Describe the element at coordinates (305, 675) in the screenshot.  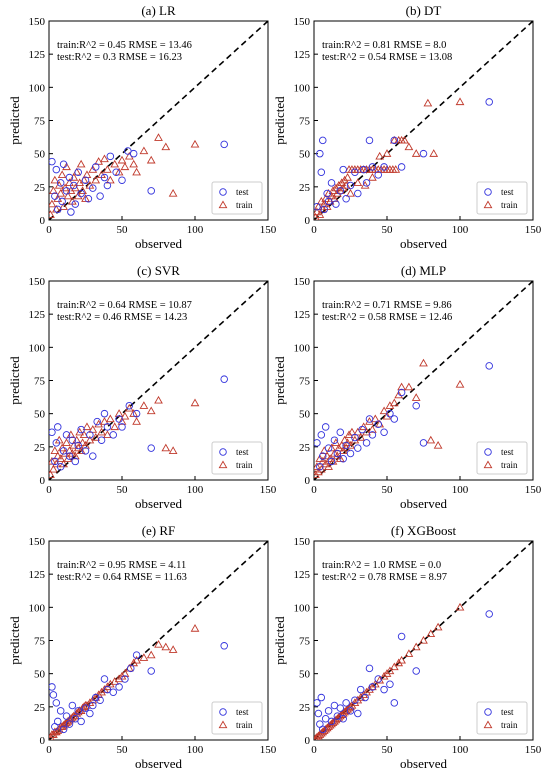
I see `y-tick-label: 50` at that location.